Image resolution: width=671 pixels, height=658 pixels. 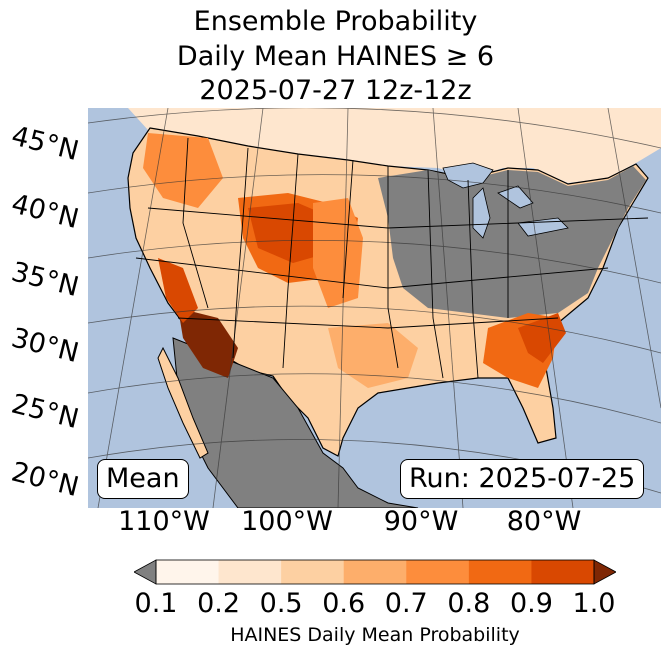 What do you see at coordinates (335, 90) in the screenshot?
I see `title-line-3: 2025-07-27 12z-12z` at bounding box center [335, 90].